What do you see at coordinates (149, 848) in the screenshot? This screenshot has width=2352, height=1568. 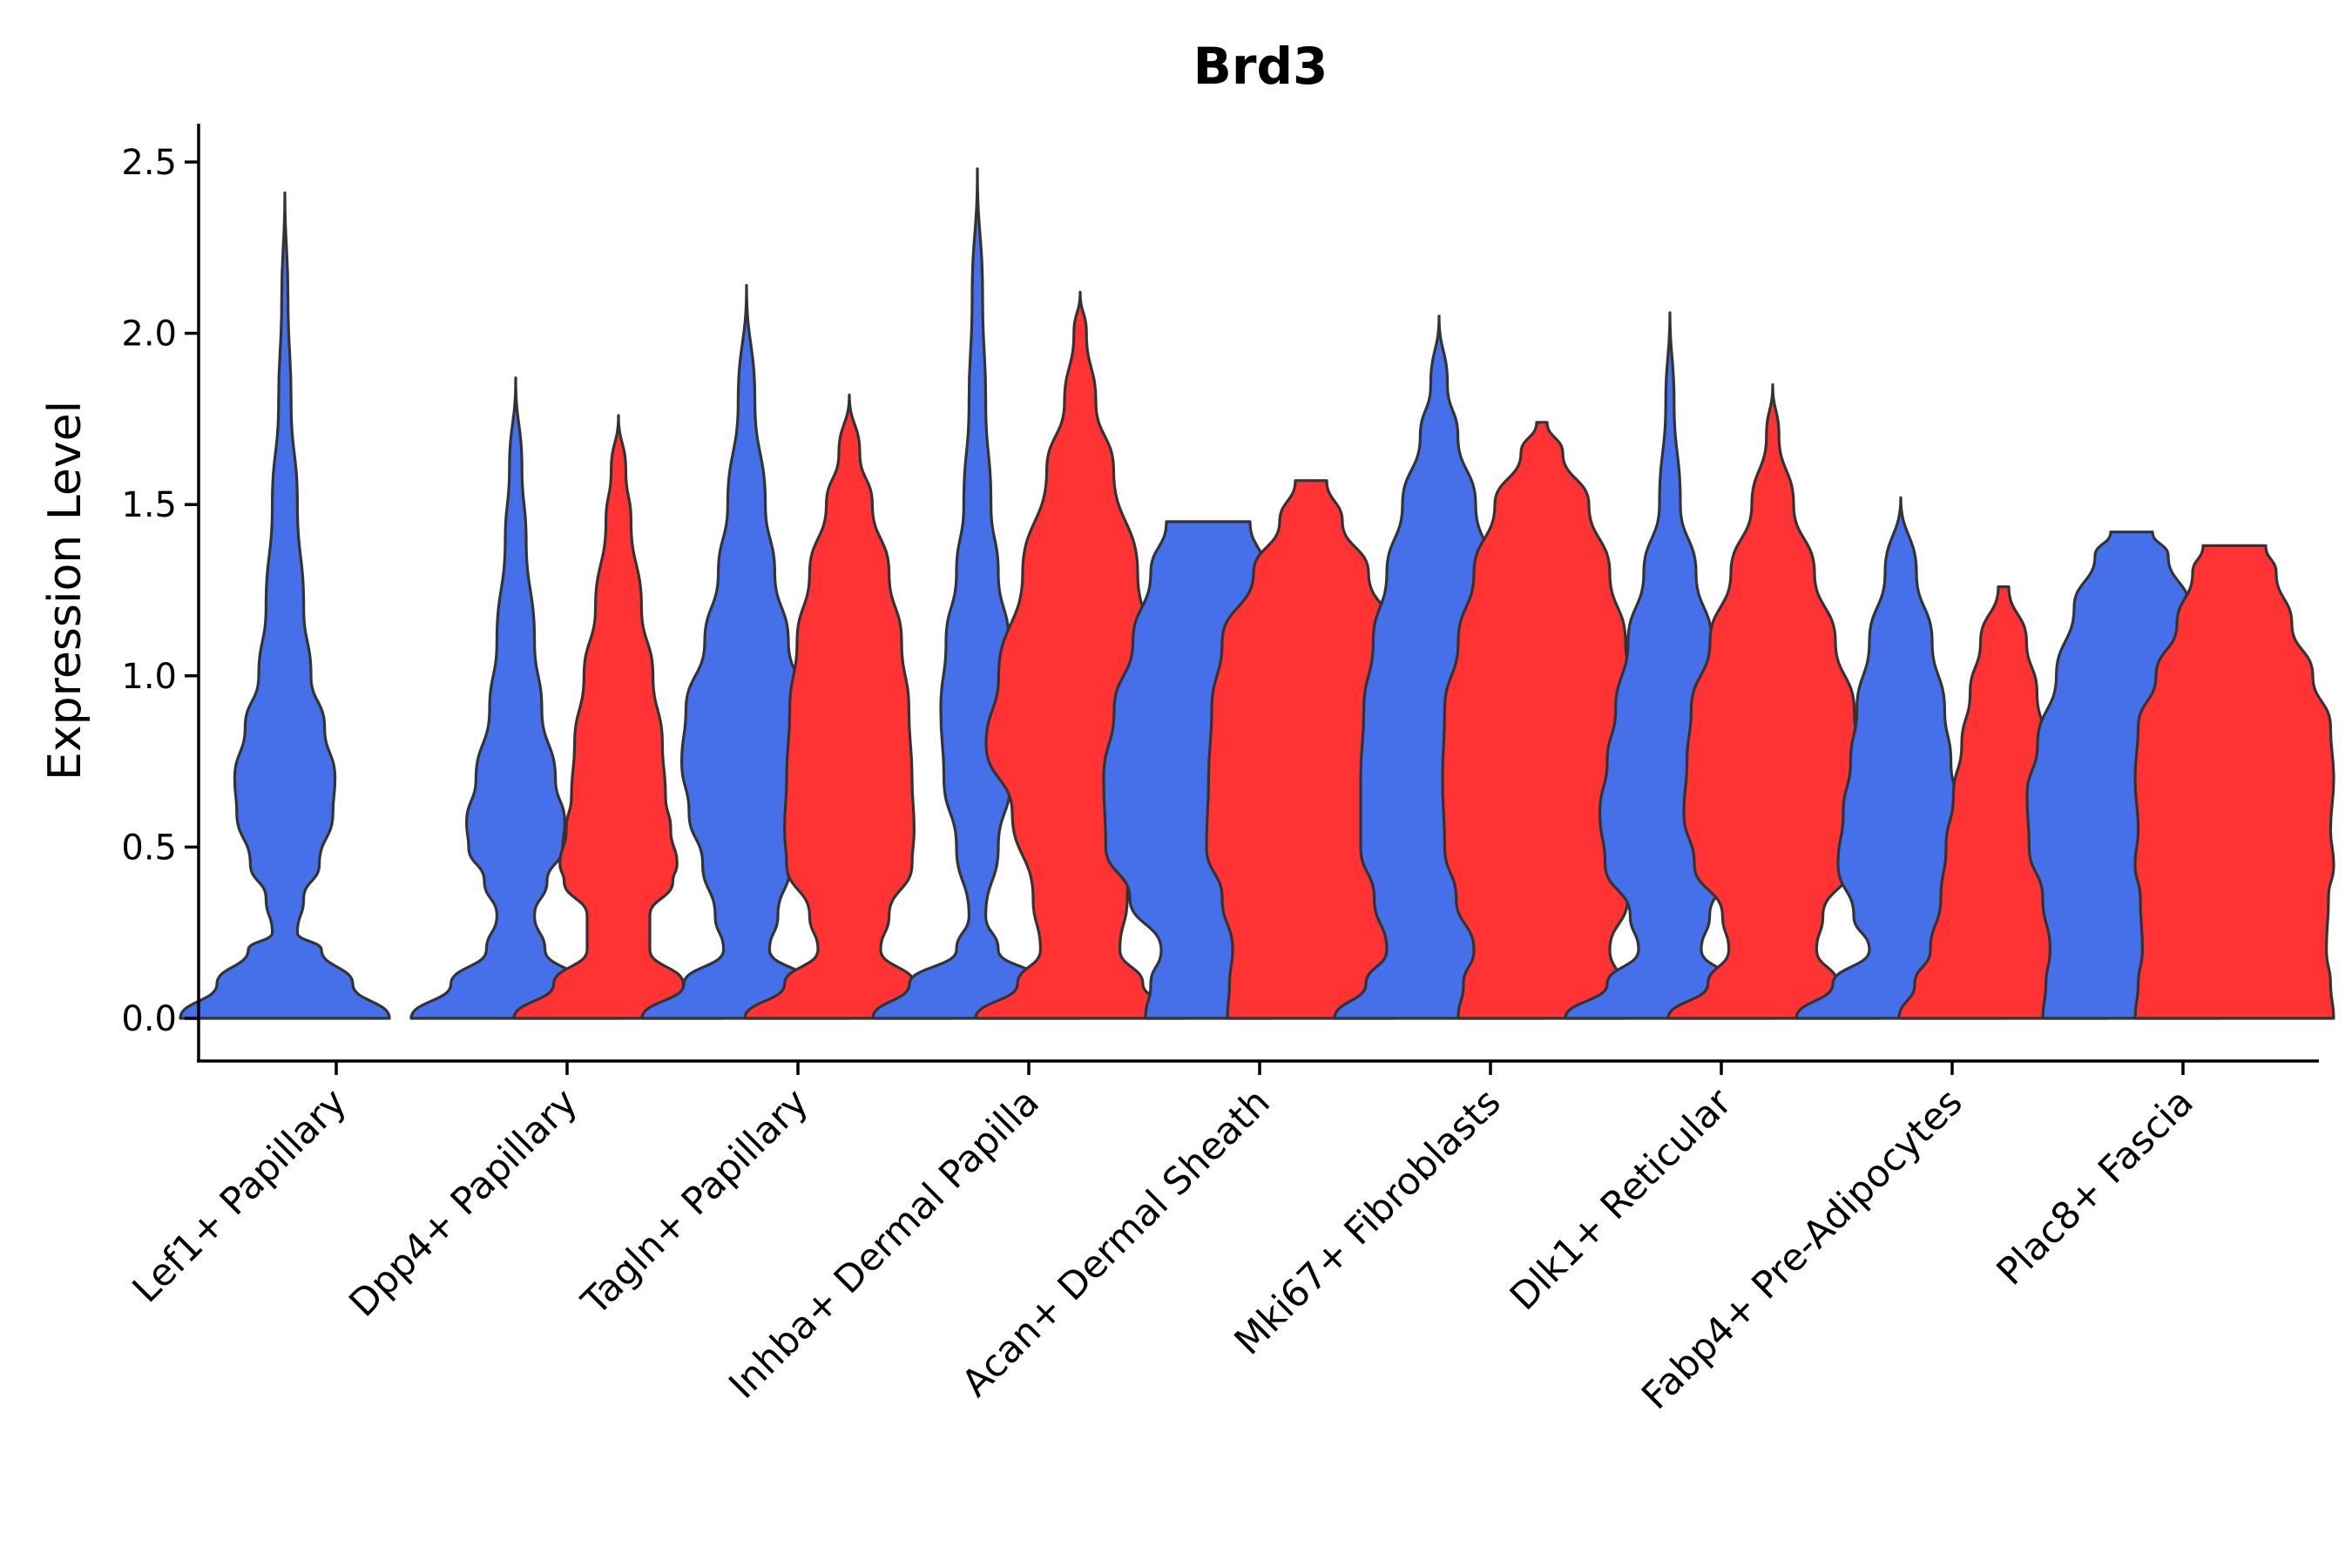 I see `y-tick-label: 0.5` at bounding box center [149, 848].